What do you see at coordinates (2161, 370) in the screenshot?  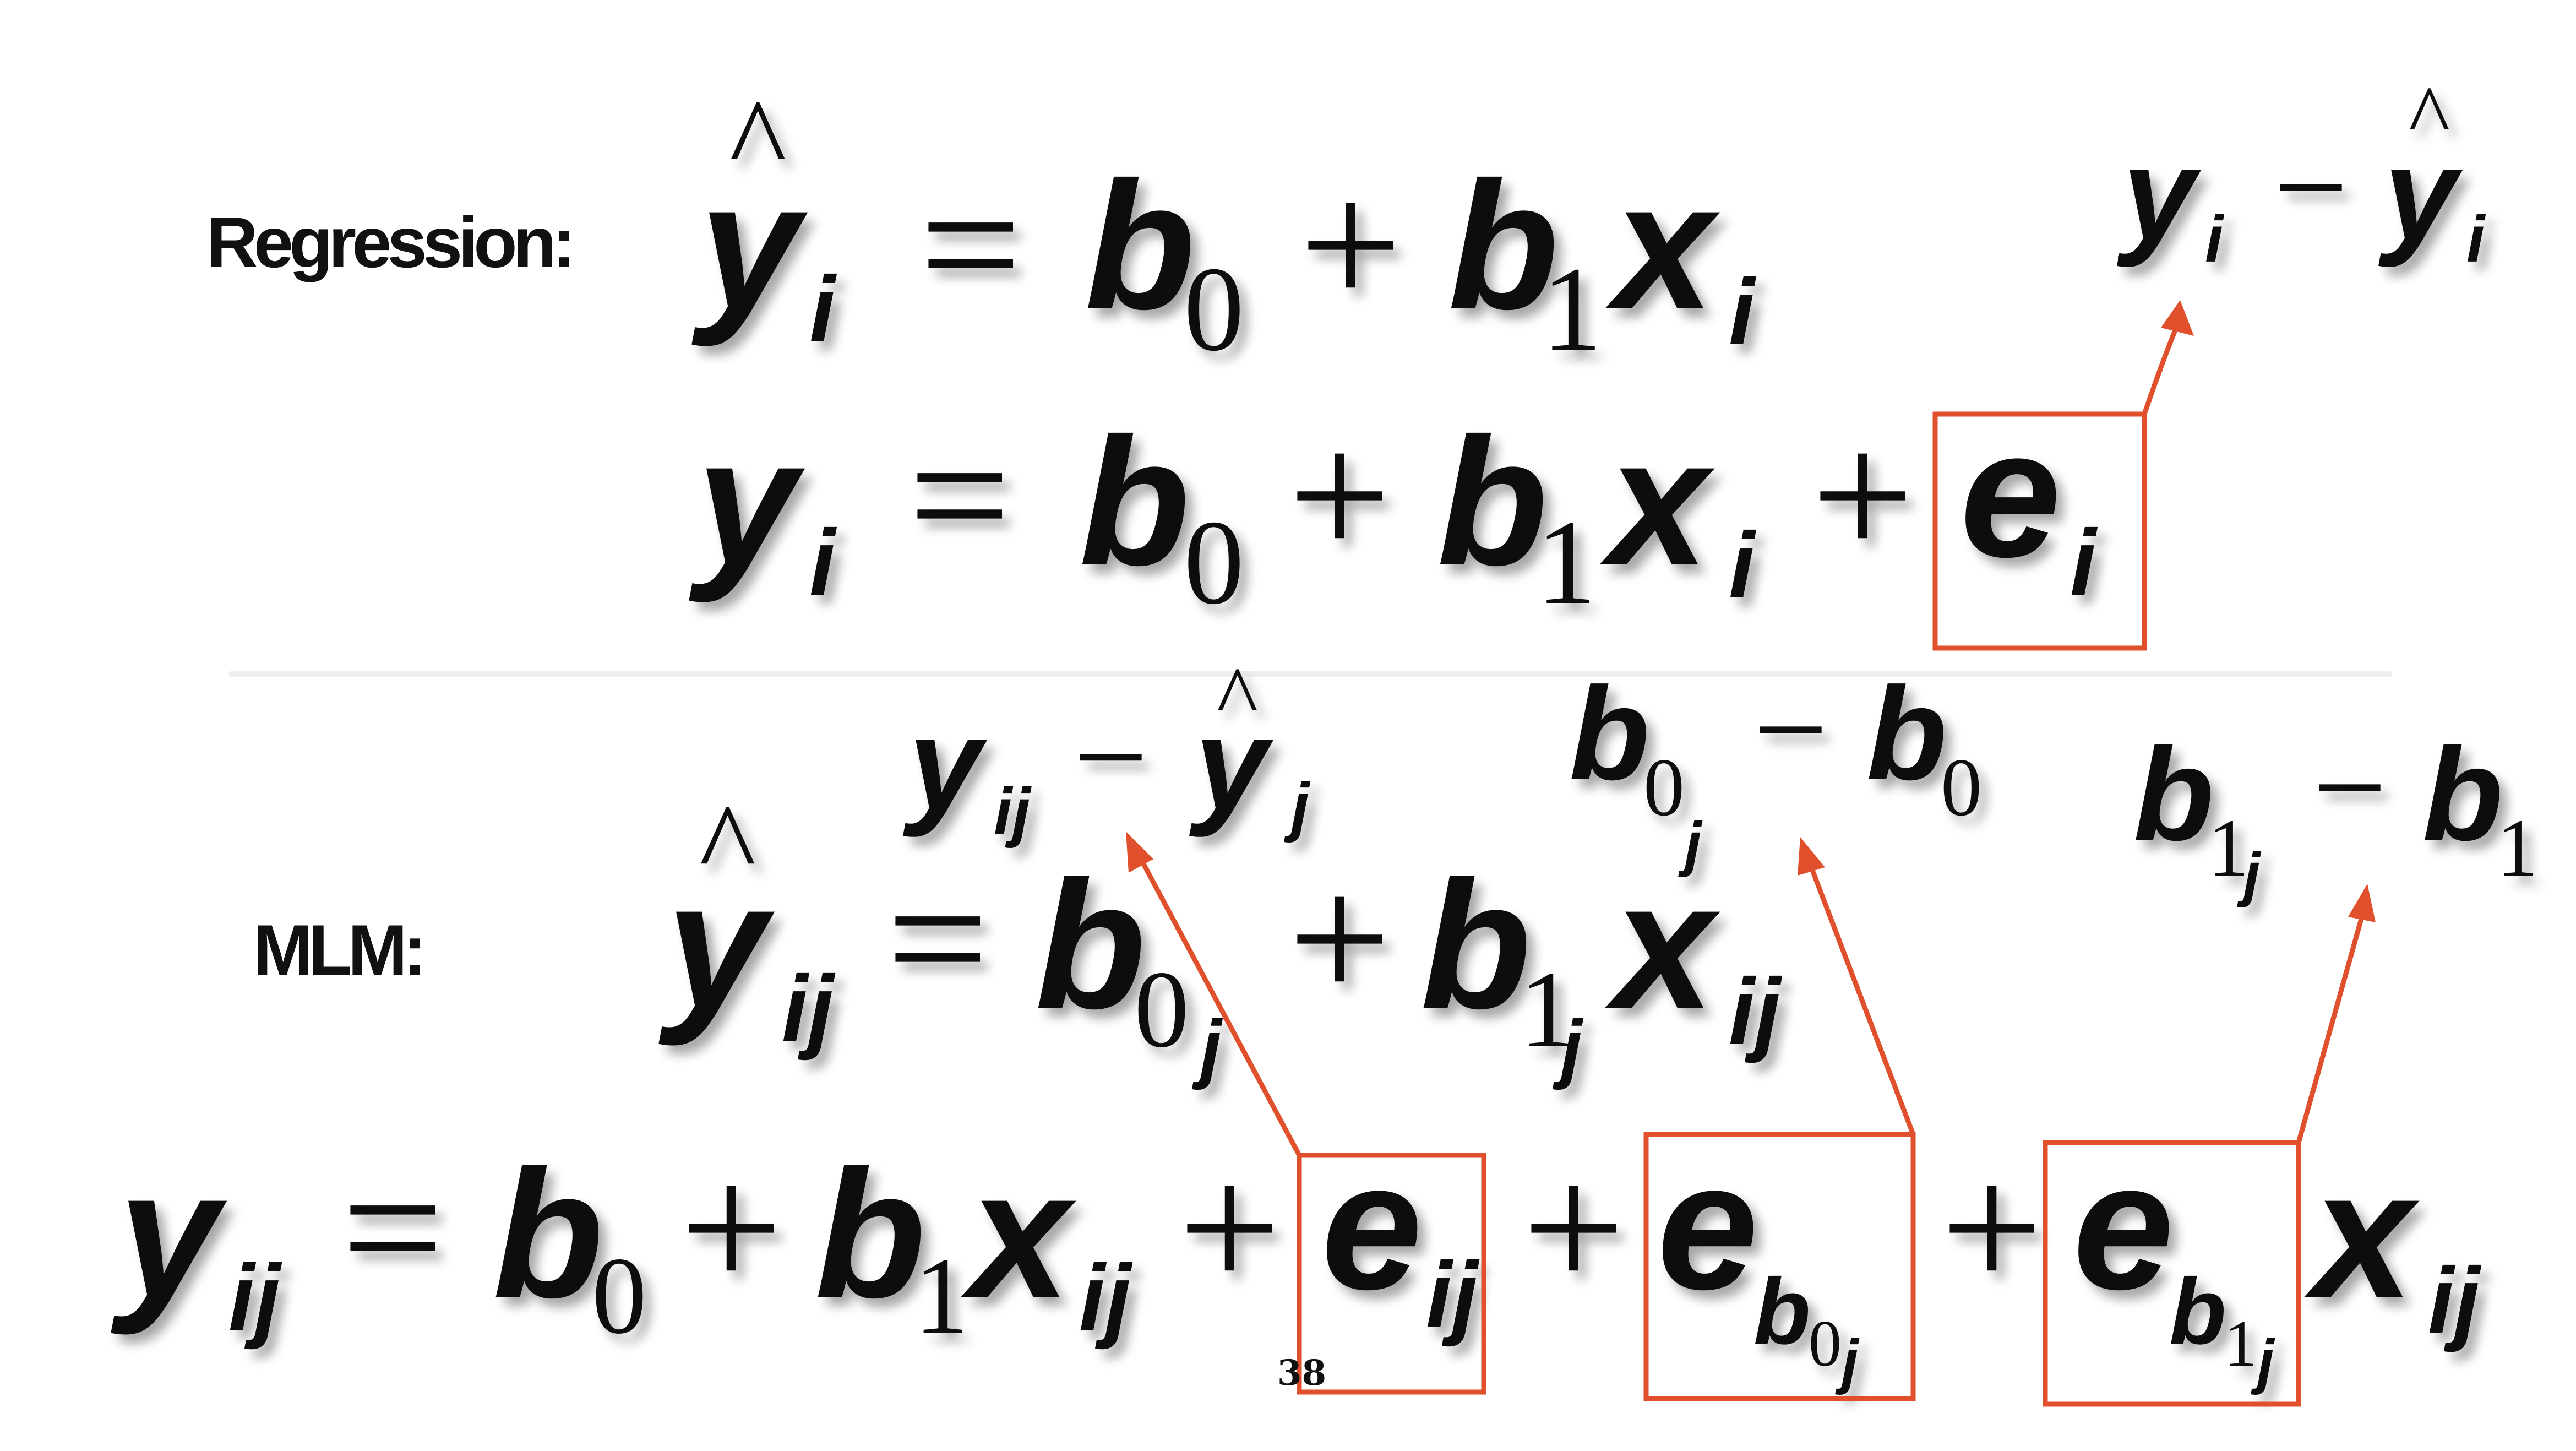 I see `residual-arrow` at bounding box center [2161, 370].